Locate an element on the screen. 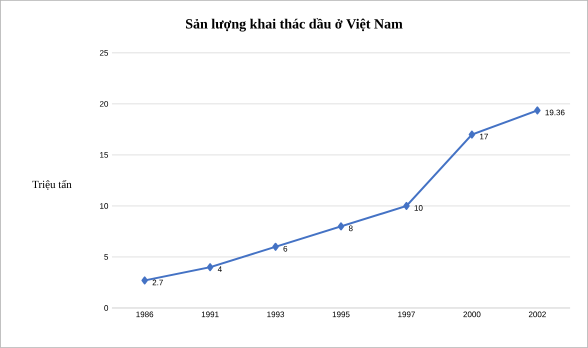  y-tick-label: 5 is located at coordinates (106, 257).